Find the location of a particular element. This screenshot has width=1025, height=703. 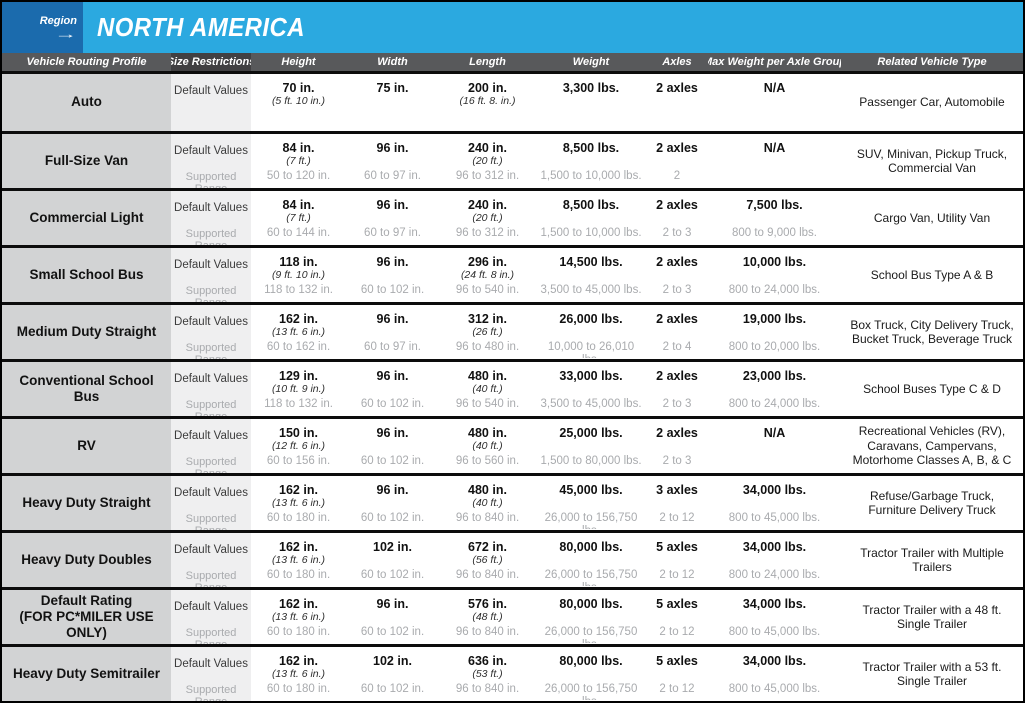

vehicle-profile-cell: Heavy Duty Semitrailer is located at coordinates (86, 674).